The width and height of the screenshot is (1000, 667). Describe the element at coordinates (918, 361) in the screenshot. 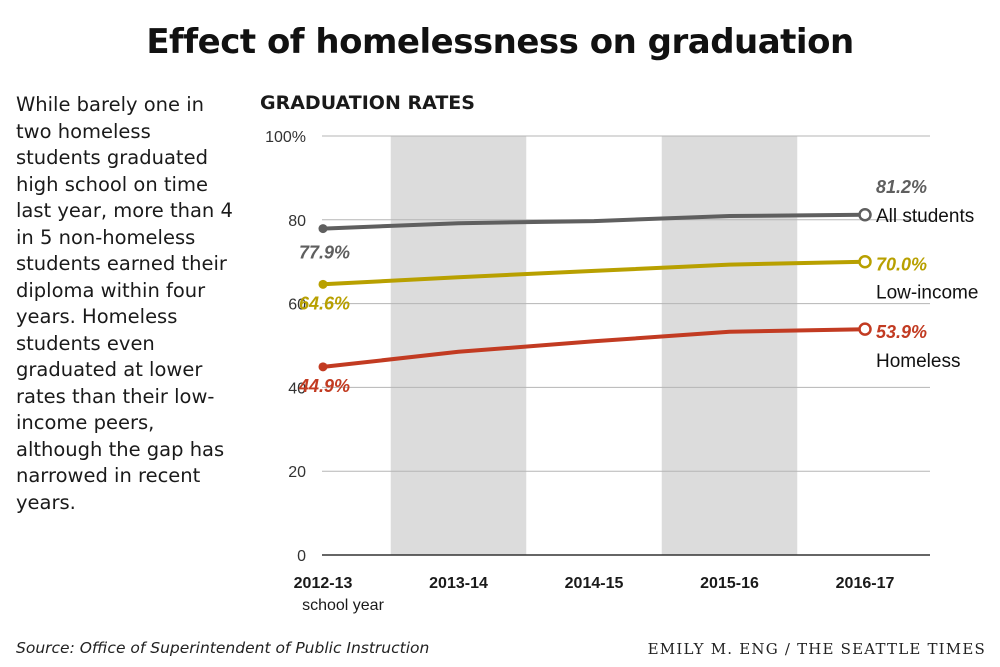

I see `series-name-homeless: Homeless` at that location.